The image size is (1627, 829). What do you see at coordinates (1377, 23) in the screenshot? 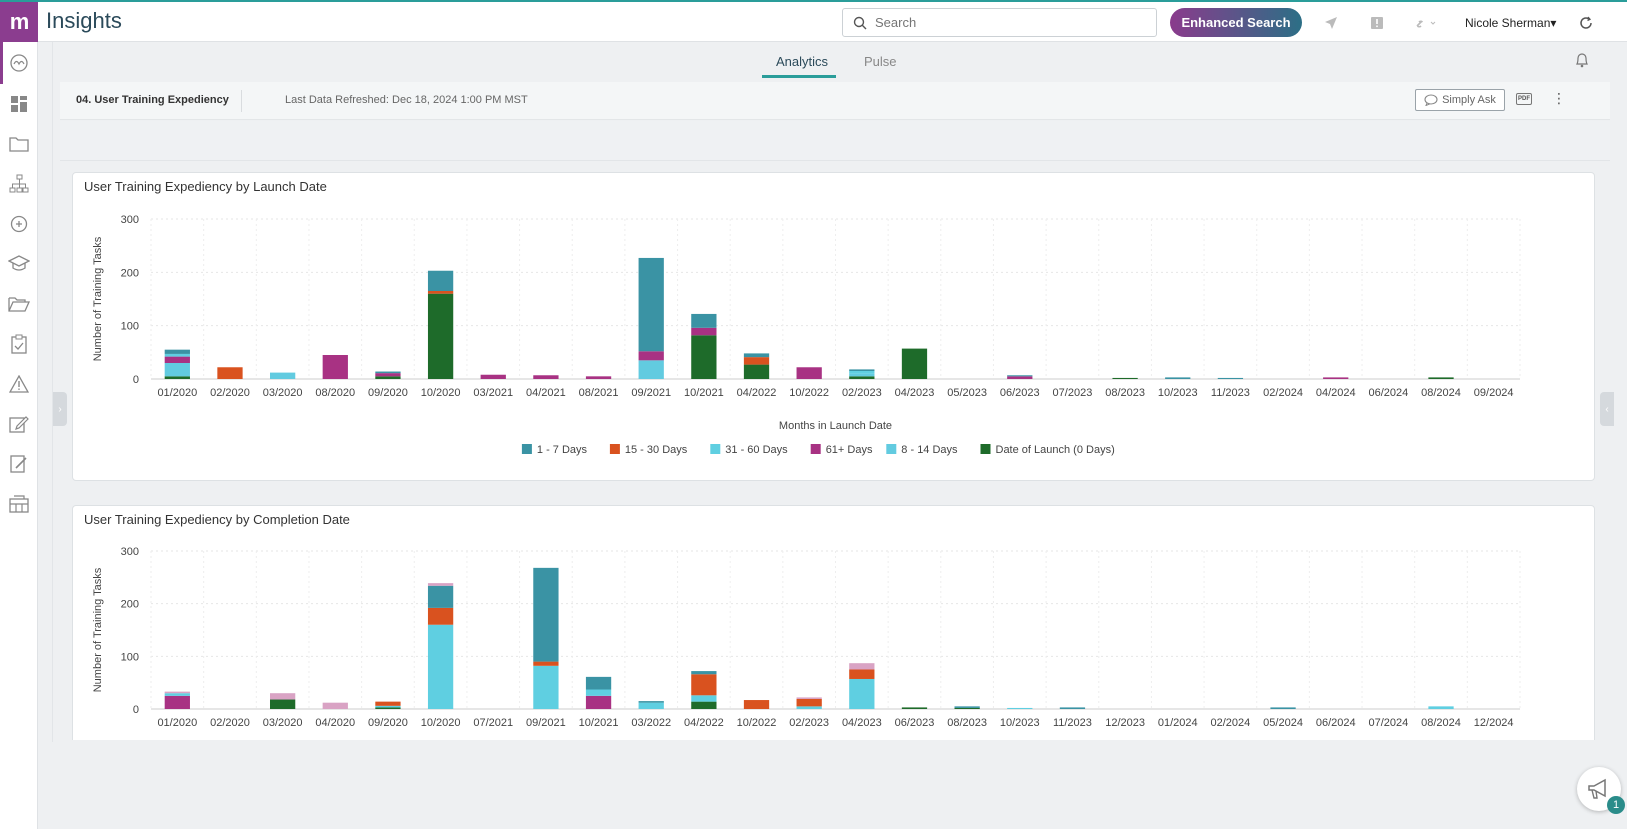
I see `alert-box-icon` at bounding box center [1377, 23].